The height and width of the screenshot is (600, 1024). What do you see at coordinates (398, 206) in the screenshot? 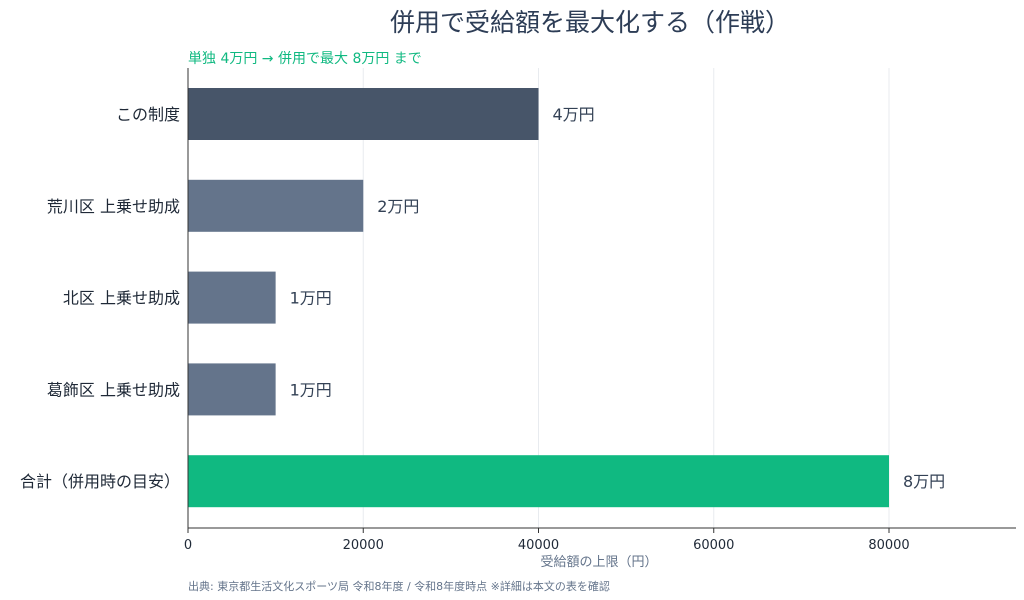
I see `data-label: 2万円` at bounding box center [398, 206].